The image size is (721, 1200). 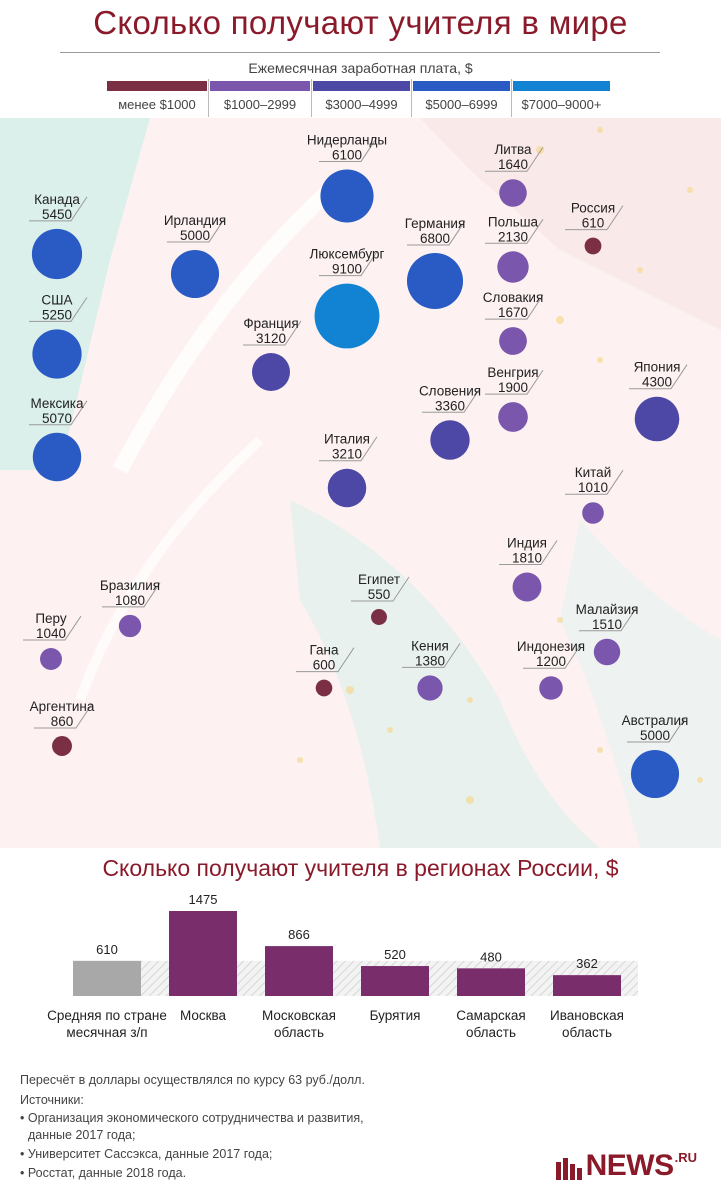 What do you see at coordinates (203, 899) in the screenshot?
I see `bar-value-label: 1475` at bounding box center [203, 899].